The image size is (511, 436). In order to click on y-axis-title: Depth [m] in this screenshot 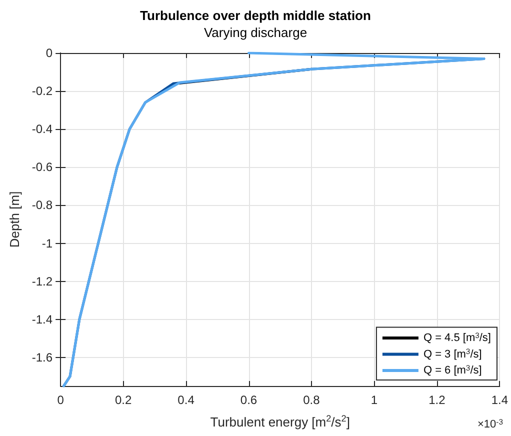, I will do `click(14, 219)`.